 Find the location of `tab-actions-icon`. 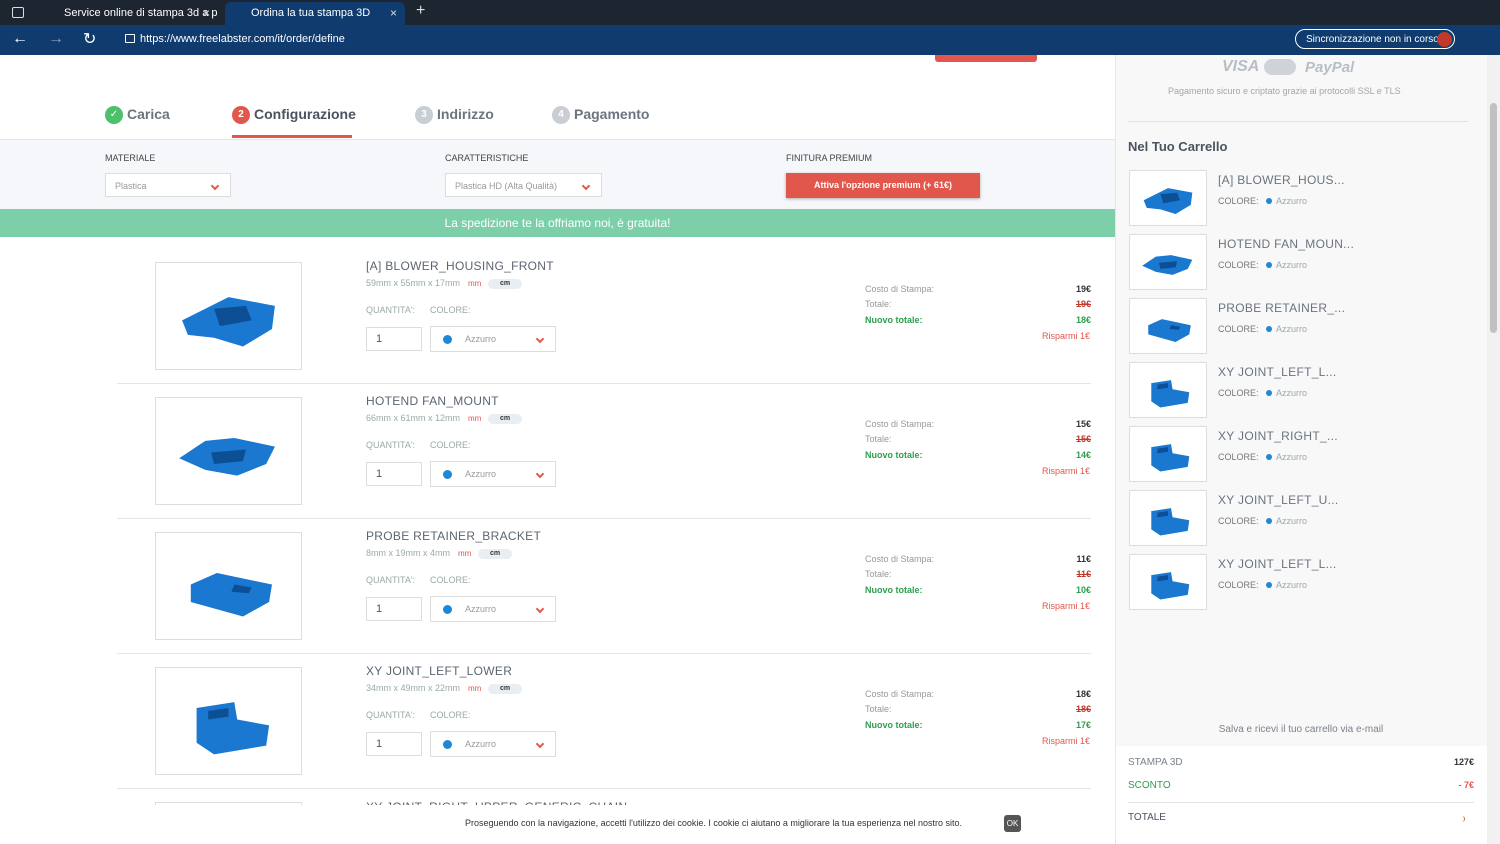

tab-actions-icon is located at coordinates (18, 12).